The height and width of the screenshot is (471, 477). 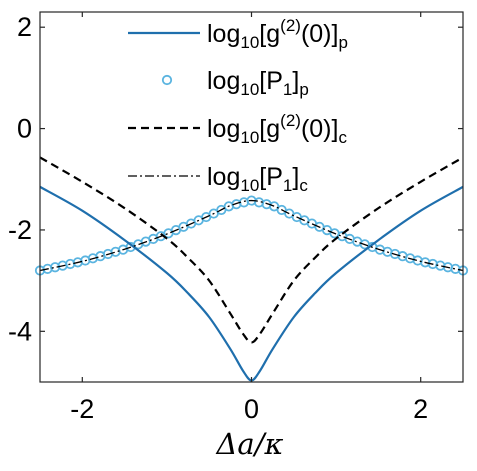 I want to click on legend-entry-2: log10[P1]p, so click(x=235, y=83).